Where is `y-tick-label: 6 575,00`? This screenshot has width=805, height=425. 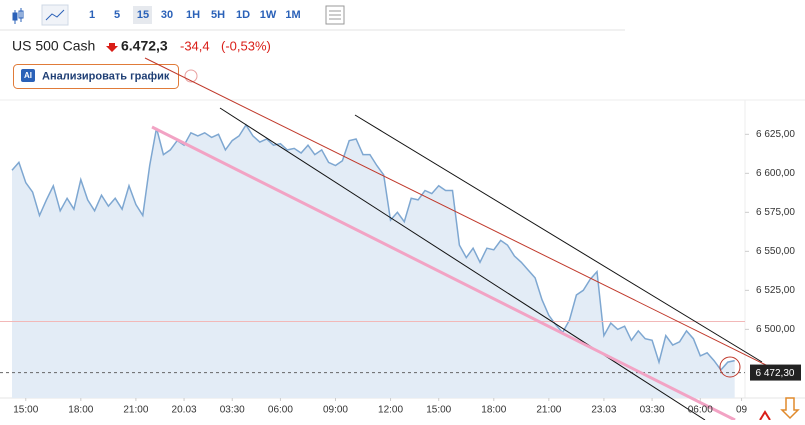
y-tick-label: 6 575,00 is located at coordinates (775, 212).